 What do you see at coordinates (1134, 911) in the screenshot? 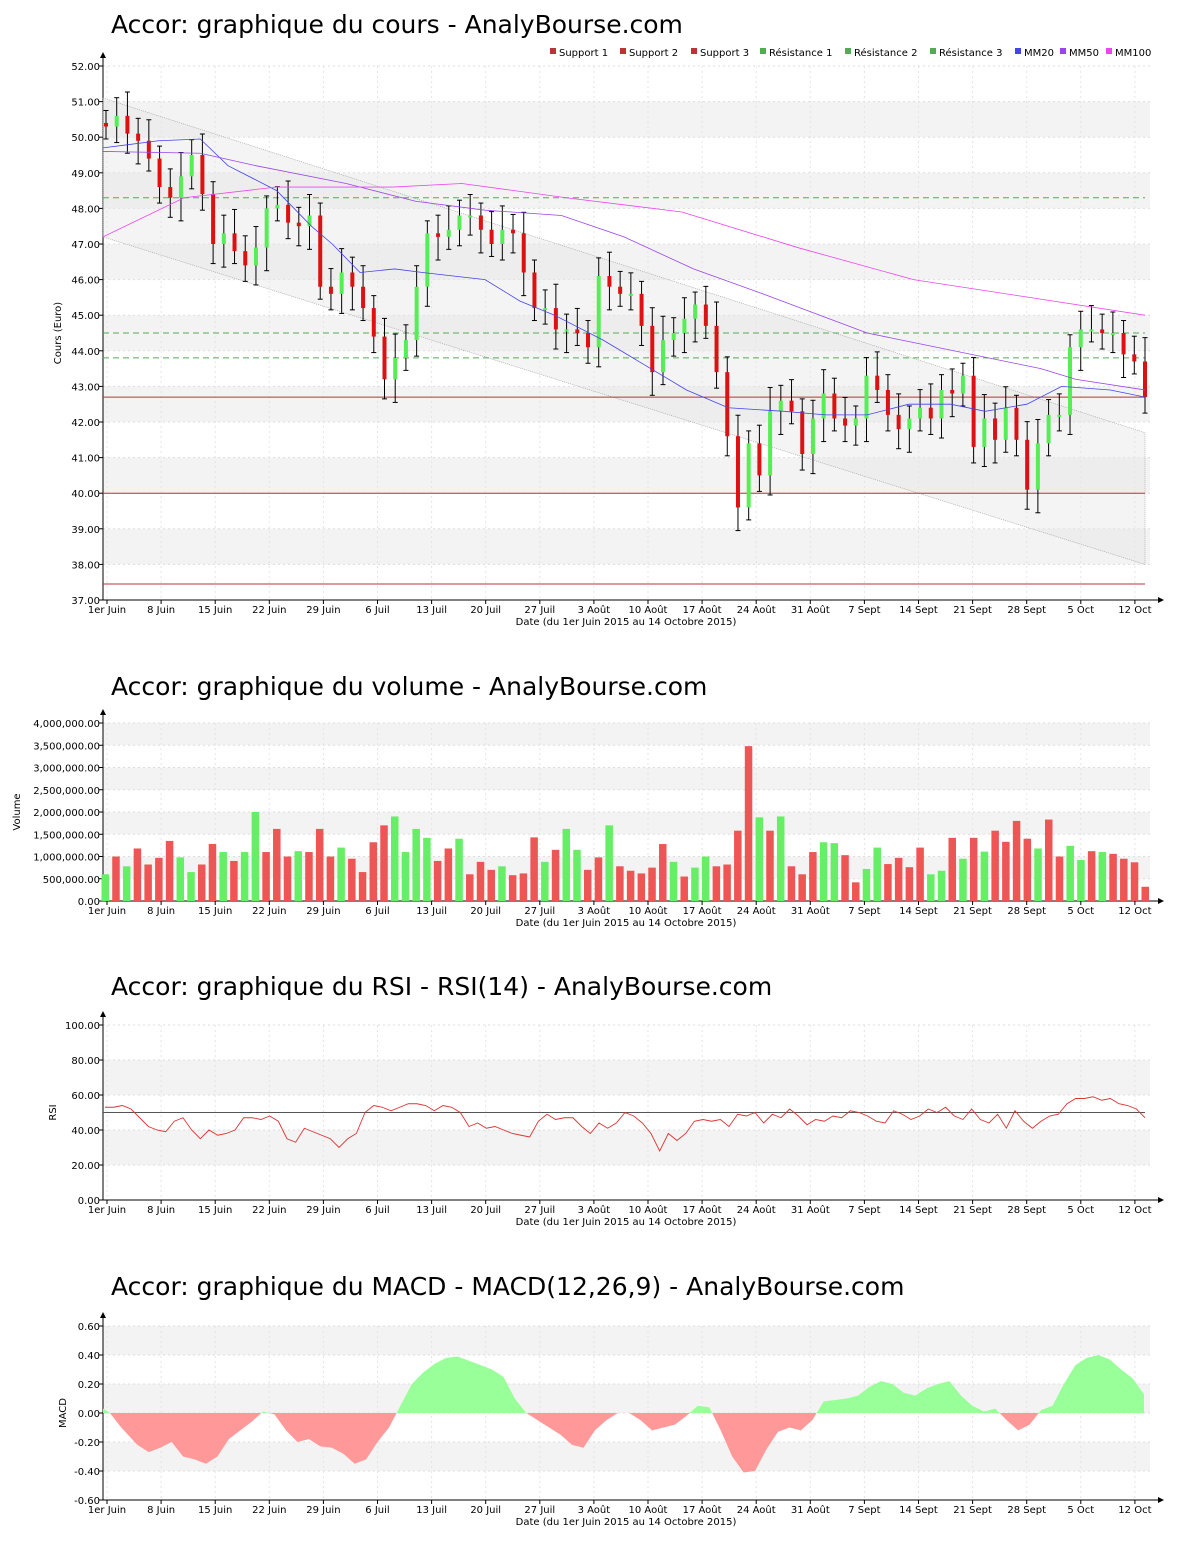
I see `x-tick-label: 12 Oct` at bounding box center [1134, 911].